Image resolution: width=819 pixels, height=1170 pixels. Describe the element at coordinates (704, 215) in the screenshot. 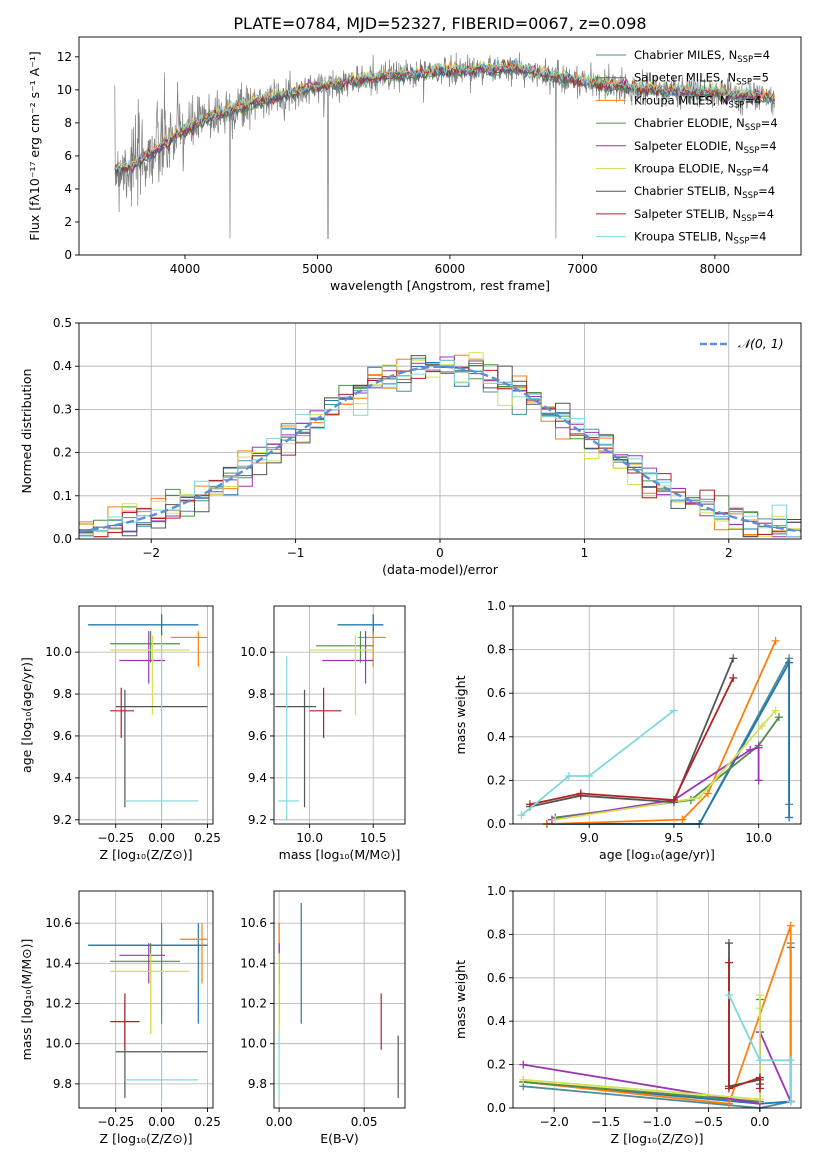

I see `legend-entry: Salpeter STELIB, NSSP=4` at that location.